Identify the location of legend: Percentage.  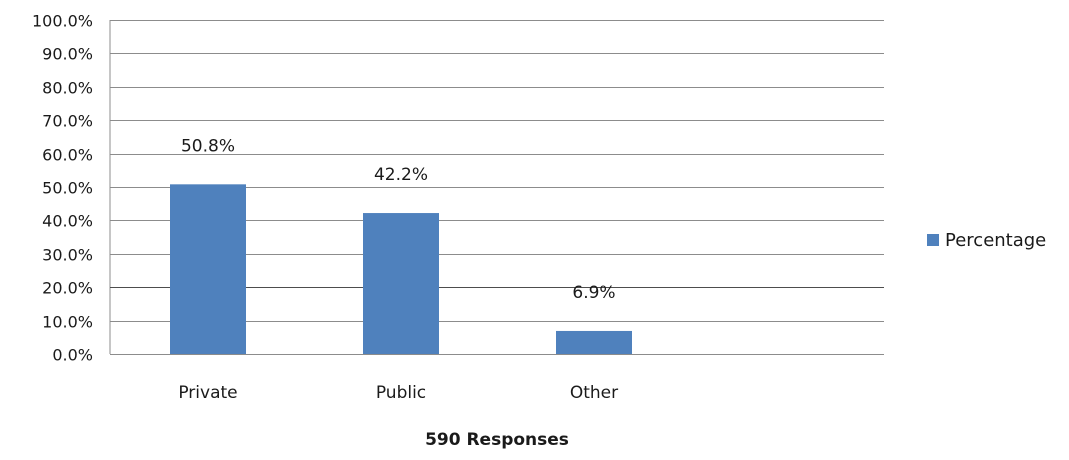
(986, 240).